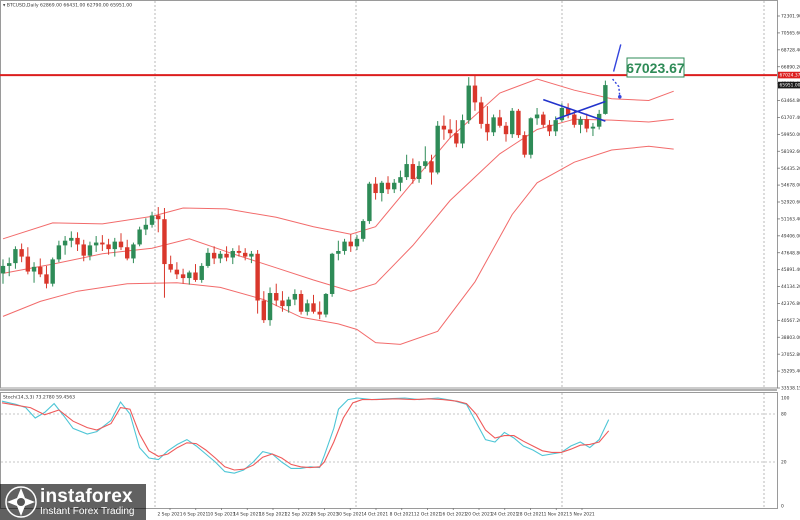 The height and width of the screenshot is (520, 800). Describe the element at coordinates (616, 87) in the screenshot. I see `projection-pullback` at that location.